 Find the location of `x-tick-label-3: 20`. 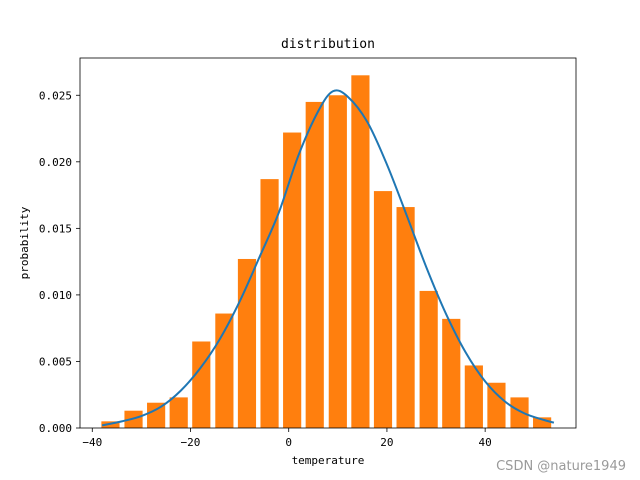

x-tick-label-3: 20 is located at coordinates (386, 442).